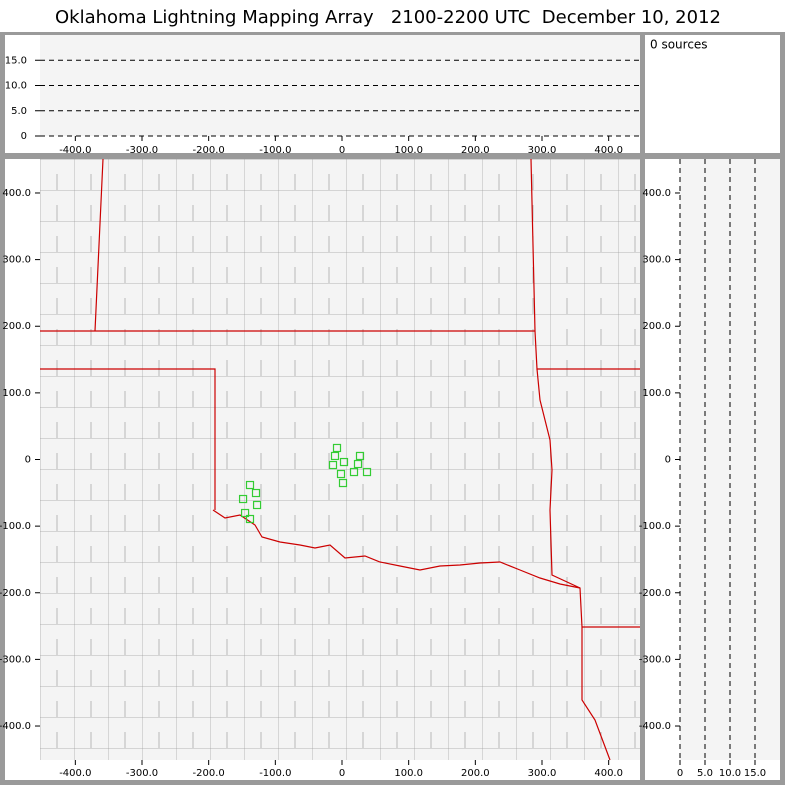  Describe the element at coordinates (705, 773) in the screenshot. I see `x-tick-label: 5.0` at that location.